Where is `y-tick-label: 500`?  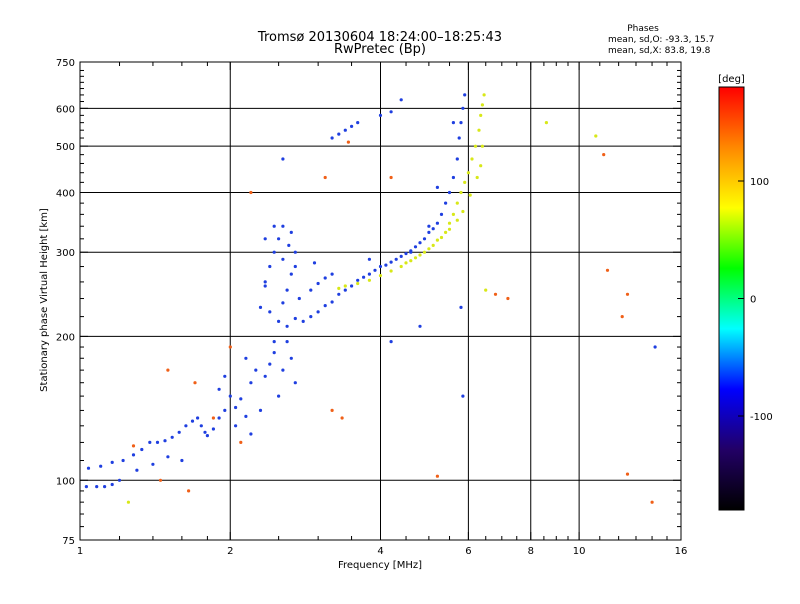 y-tick-label: 500 is located at coordinates (65, 147).